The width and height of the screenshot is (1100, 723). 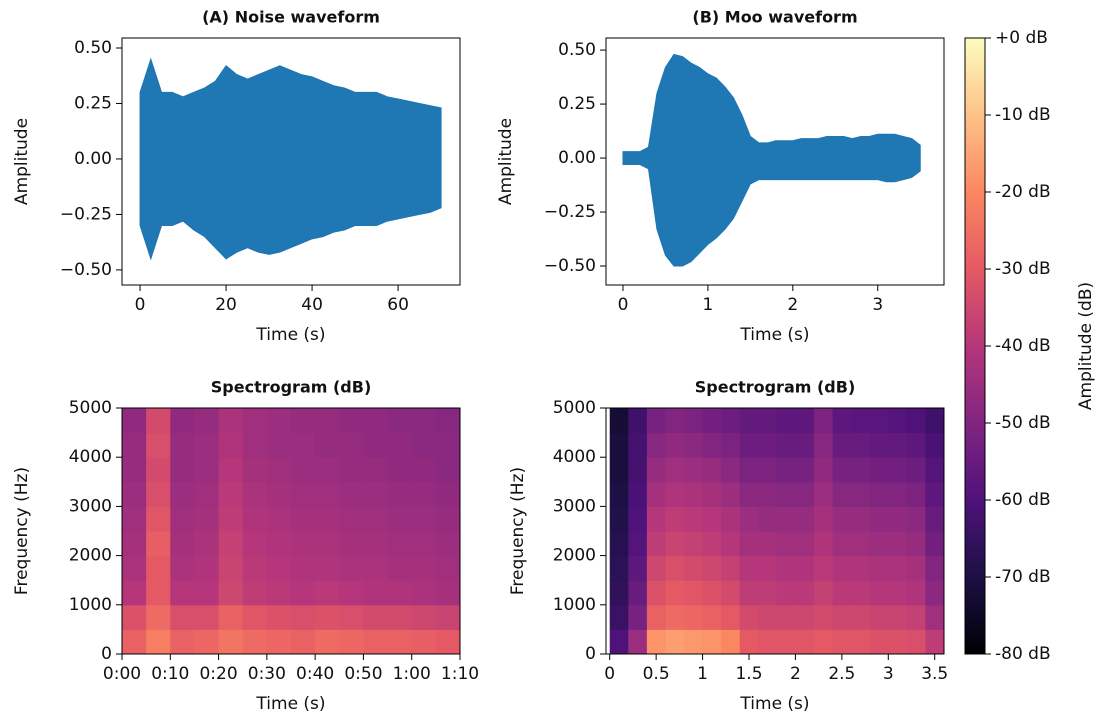 I want to click on axes-title: (A) Noise waveform, so click(x=291, y=17).